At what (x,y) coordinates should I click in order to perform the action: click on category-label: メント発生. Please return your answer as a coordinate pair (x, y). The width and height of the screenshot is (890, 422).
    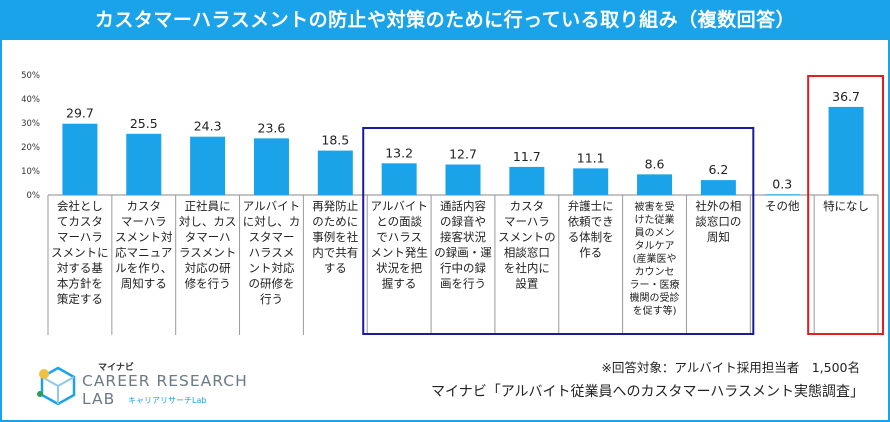
    Looking at the image, I should click on (399, 253).